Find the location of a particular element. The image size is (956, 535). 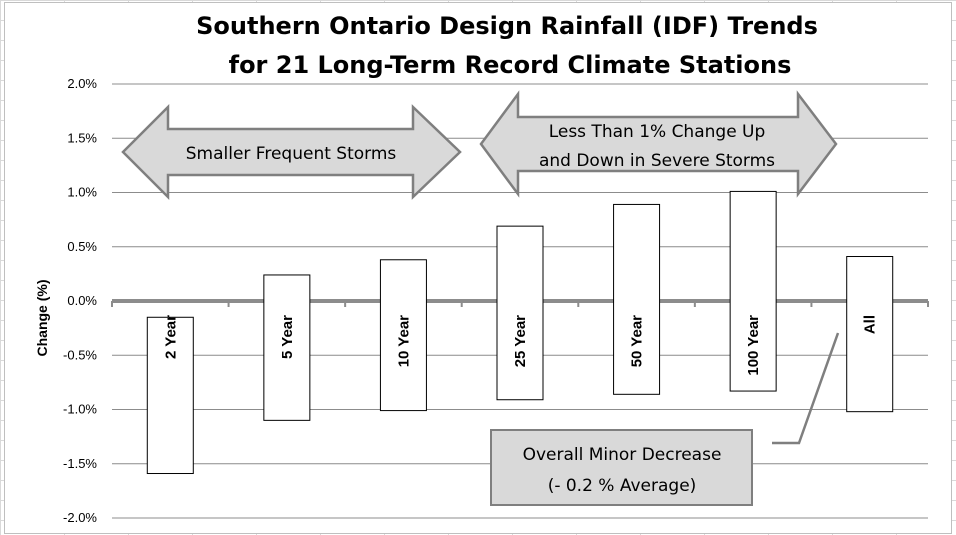

x-axis-tick-marks is located at coordinates (520, 304).